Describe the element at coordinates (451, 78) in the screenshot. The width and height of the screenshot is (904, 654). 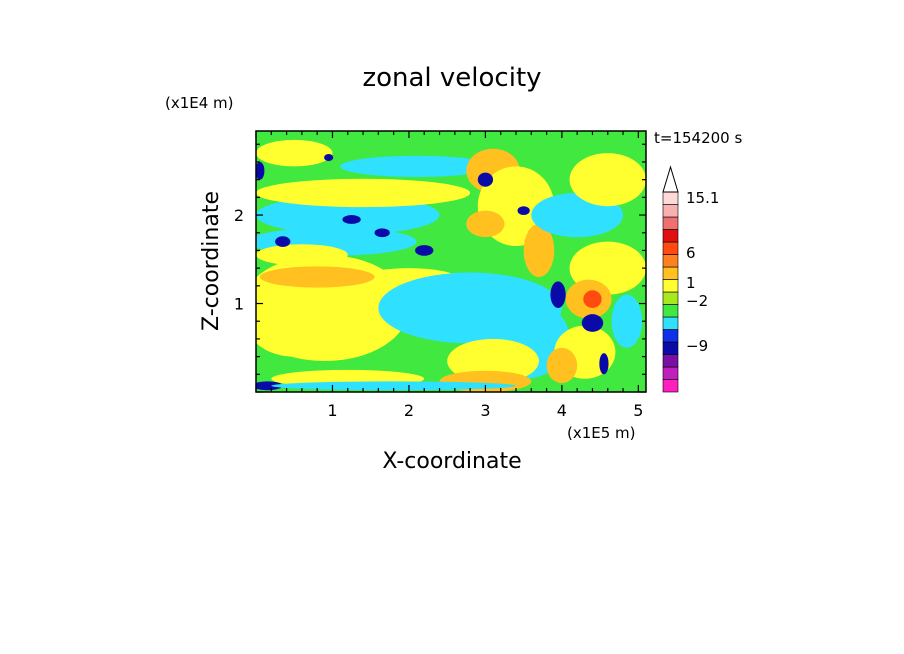
I see `chart-title: zonal velocity` at that location.